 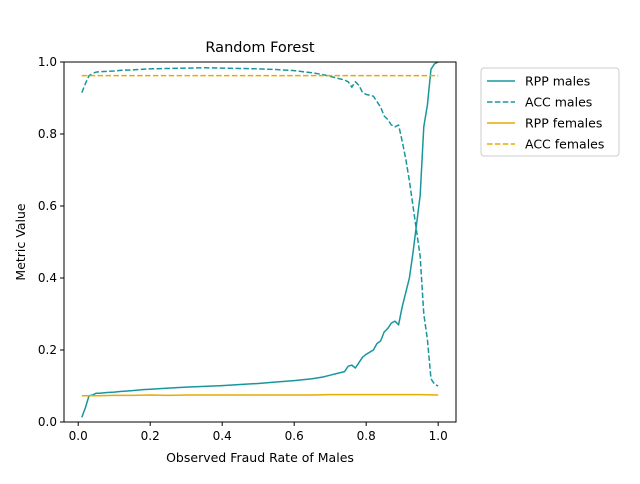 What do you see at coordinates (558, 102) in the screenshot?
I see `legend-label: ACC males` at bounding box center [558, 102].